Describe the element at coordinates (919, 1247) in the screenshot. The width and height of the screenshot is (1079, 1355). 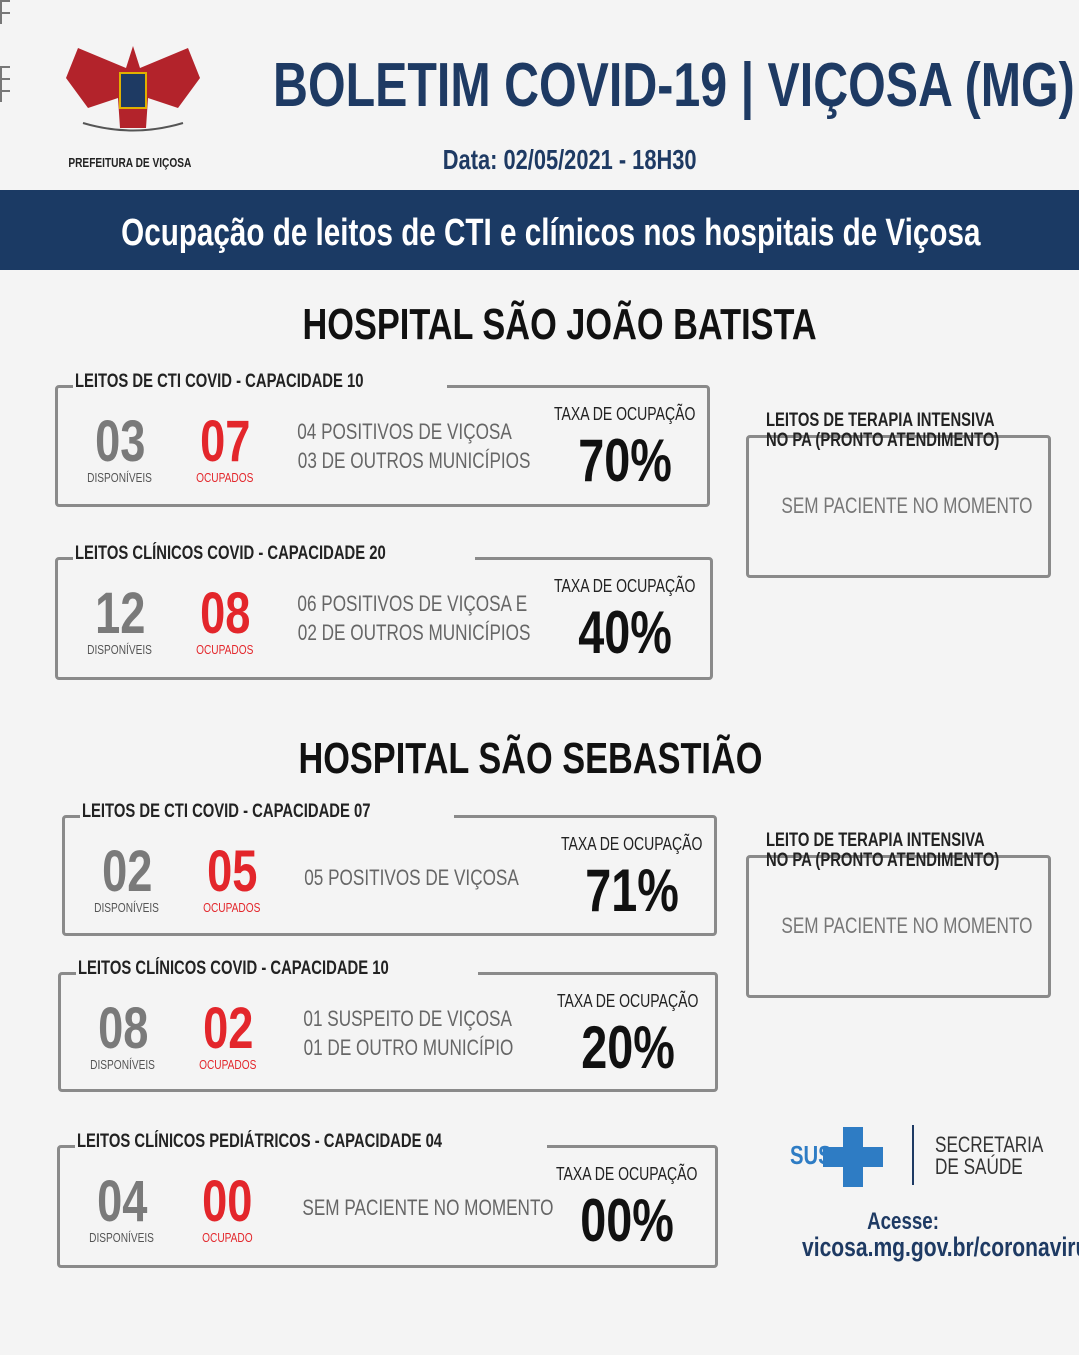
I see `url: vicosa.mg.gov.br/coronavirus` at that location.